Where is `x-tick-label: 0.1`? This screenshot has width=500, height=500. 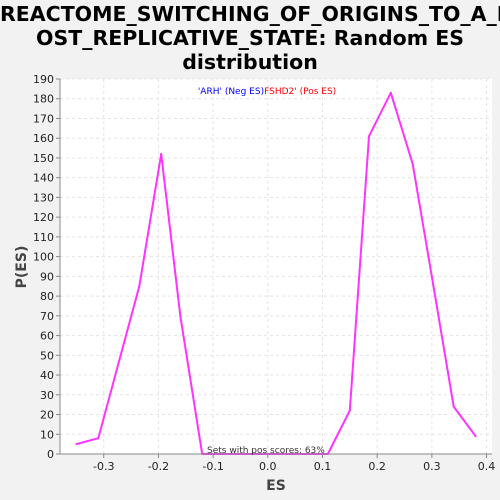 x-tick-label: 0.1 is located at coordinates (323, 466).